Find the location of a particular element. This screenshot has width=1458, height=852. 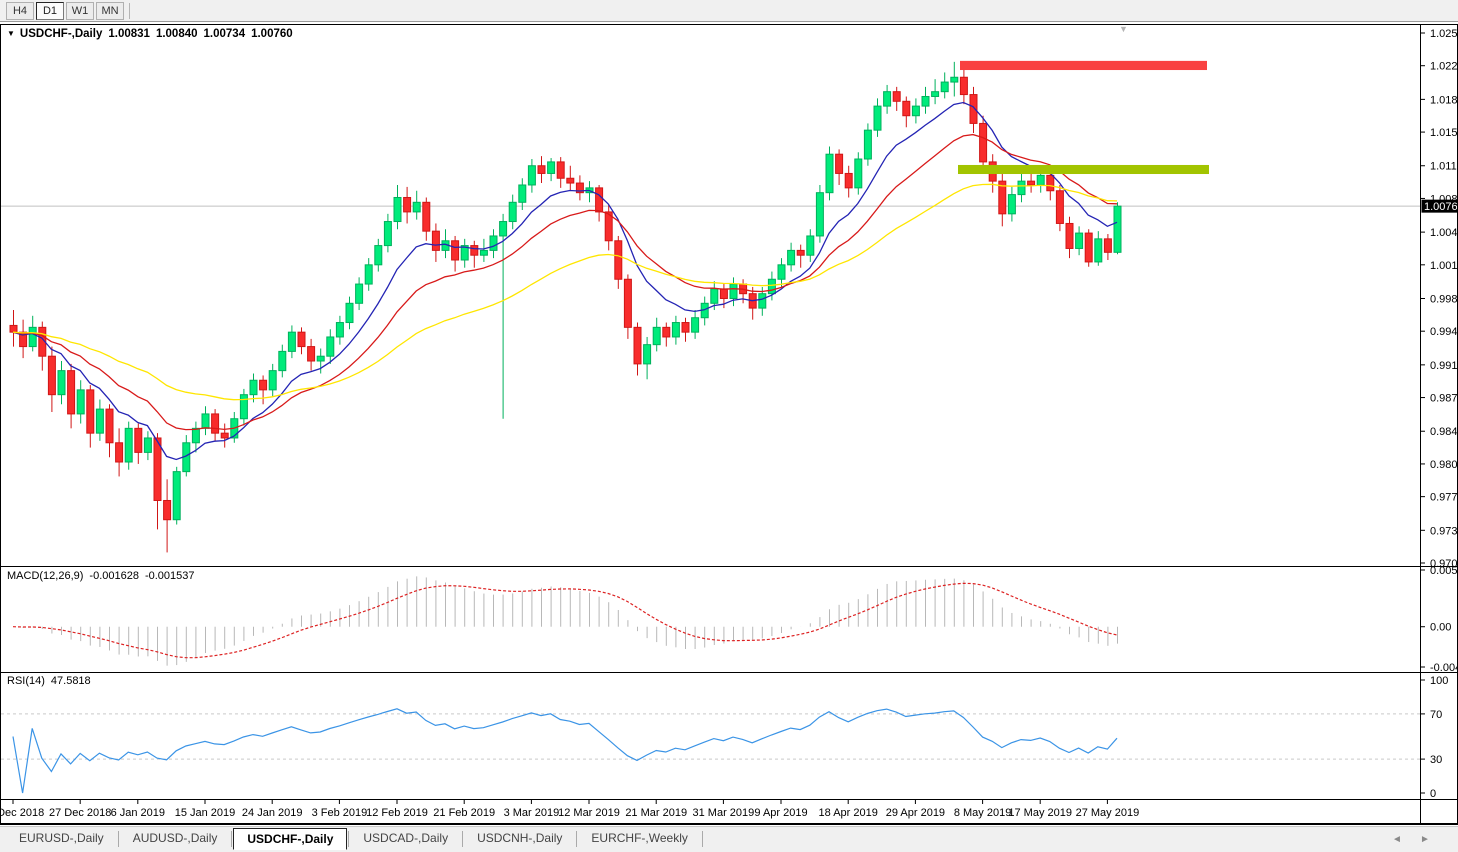

price-zones-layer is located at coordinates (1083, 117).